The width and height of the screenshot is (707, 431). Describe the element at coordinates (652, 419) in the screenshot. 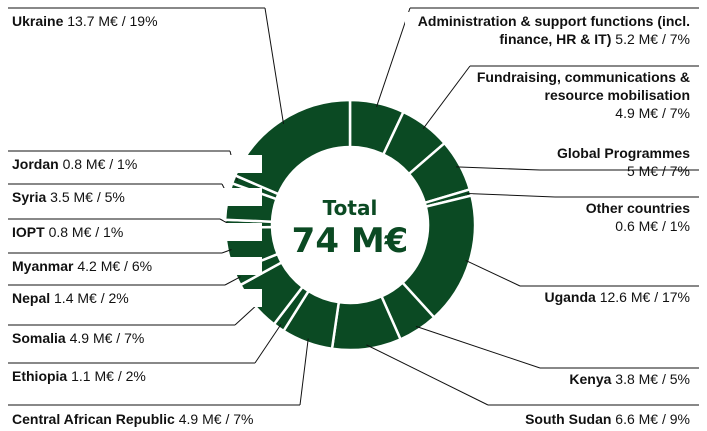

I see `value-label: 6.6 M€ / 9%` at that location.